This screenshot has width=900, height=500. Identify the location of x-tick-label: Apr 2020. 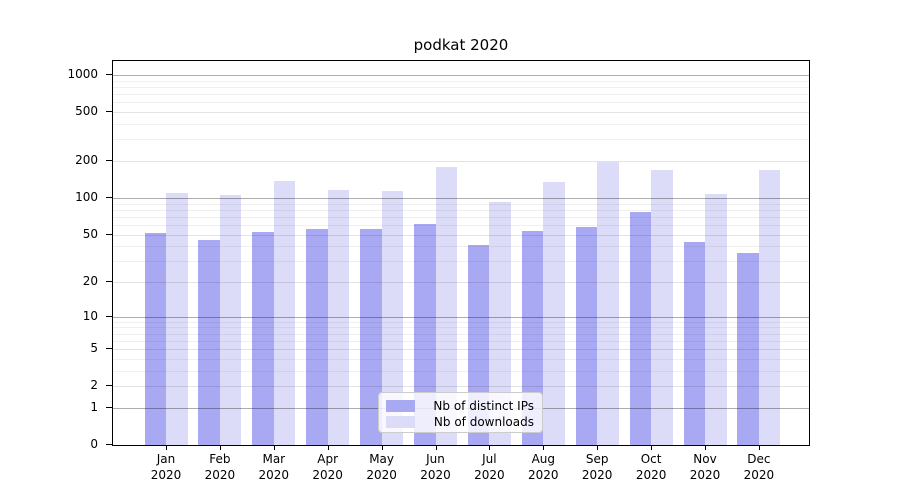
(327, 467).